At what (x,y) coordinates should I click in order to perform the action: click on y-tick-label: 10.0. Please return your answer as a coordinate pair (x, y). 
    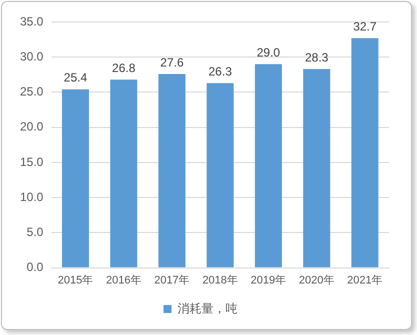
    Looking at the image, I should click on (32, 197).